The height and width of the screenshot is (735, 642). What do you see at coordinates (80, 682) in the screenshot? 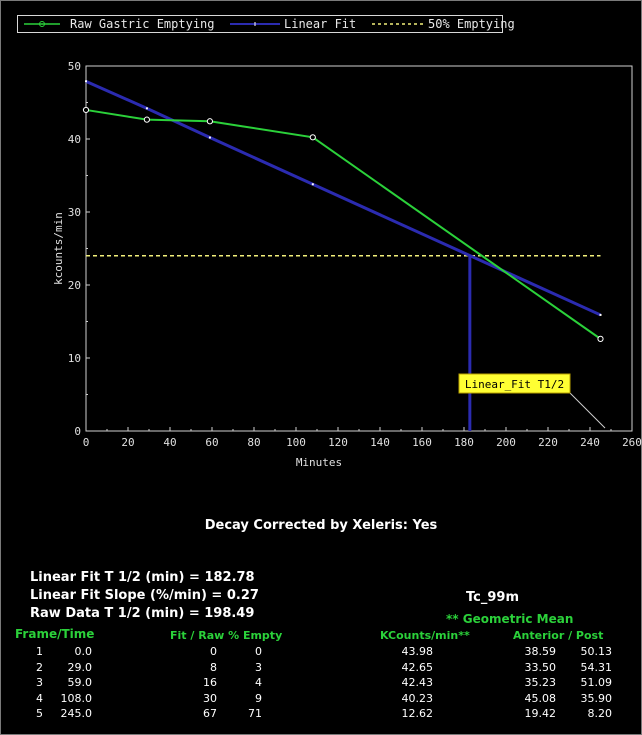
I see `table-cell-time: 59.0` at bounding box center [80, 682].